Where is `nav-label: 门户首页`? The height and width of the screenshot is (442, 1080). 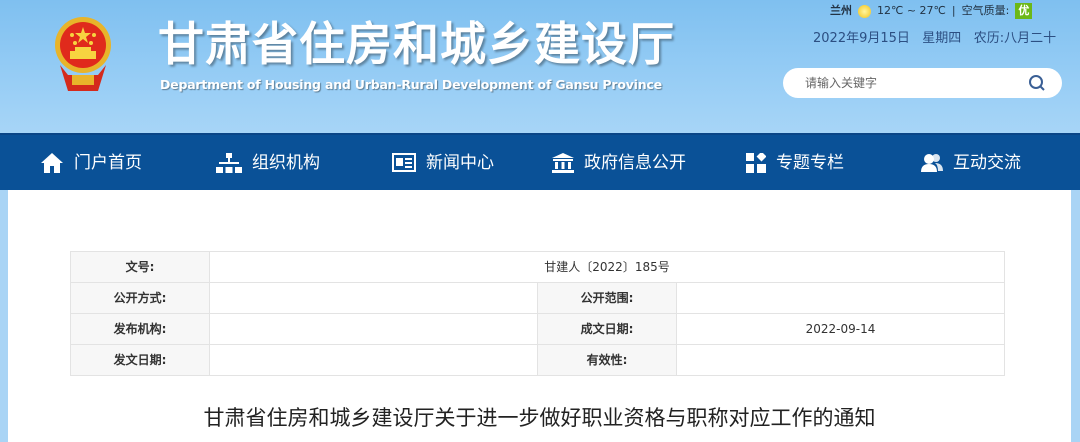
nav-label: 门户首页 is located at coordinates (108, 162).